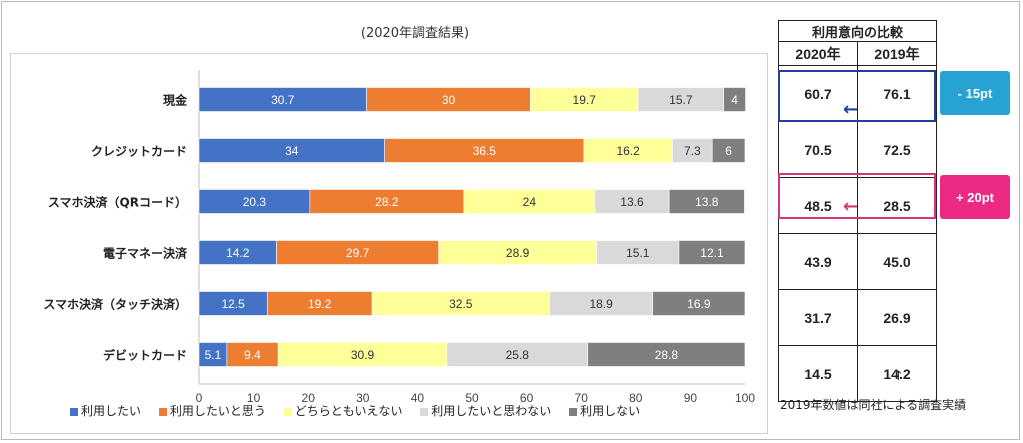 The height and width of the screenshot is (443, 1023). I want to click on data-label: 28.8, so click(667, 355).